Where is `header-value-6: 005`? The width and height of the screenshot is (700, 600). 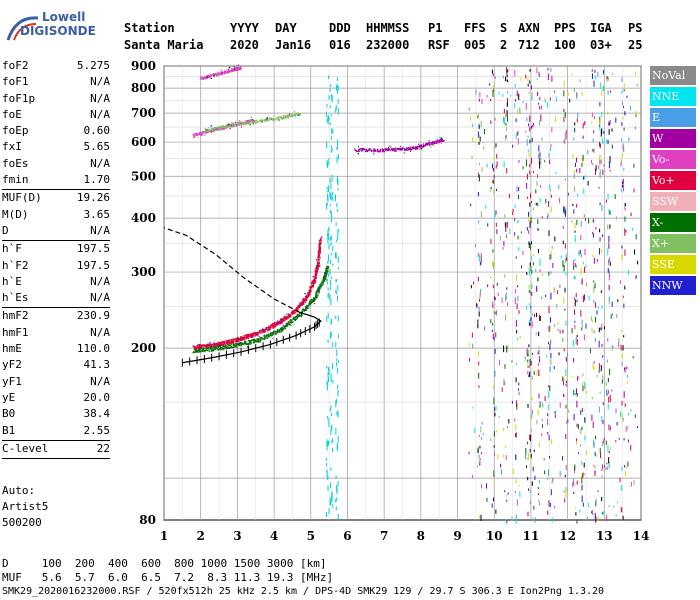
header-value-6: 005 is located at coordinates (475, 45).